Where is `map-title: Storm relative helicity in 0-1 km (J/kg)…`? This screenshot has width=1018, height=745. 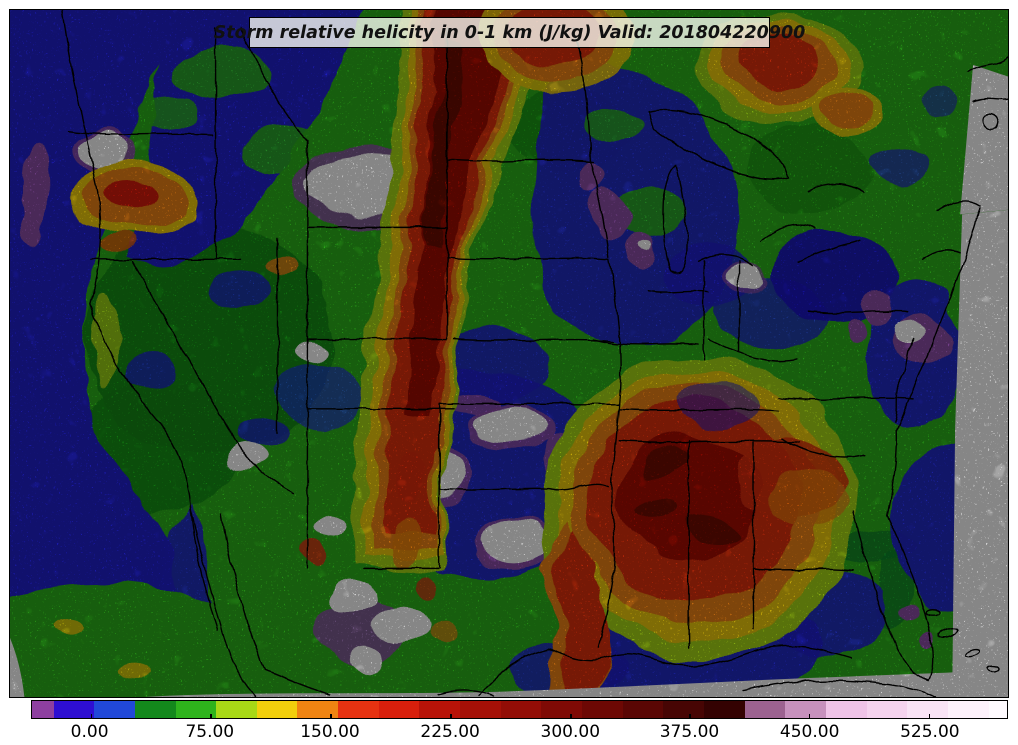 map-title: Storm relative helicity in 0-1 km (J/kg)… is located at coordinates (509, 32).